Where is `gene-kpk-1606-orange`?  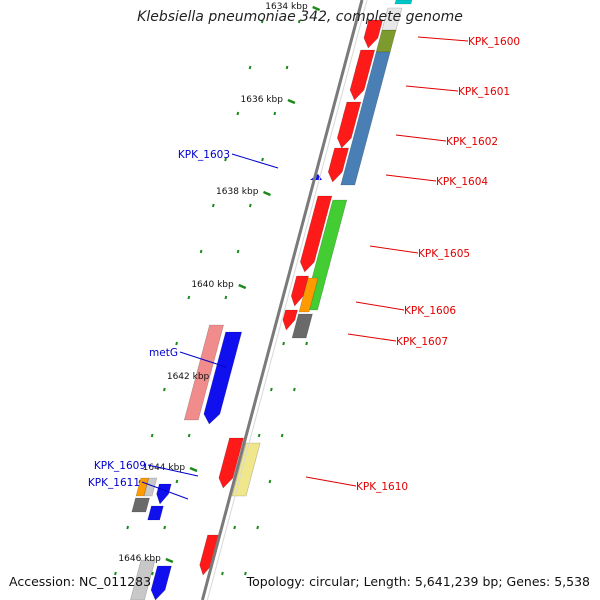
gene-kpk-1606-orange is located at coordinates (308, 295).